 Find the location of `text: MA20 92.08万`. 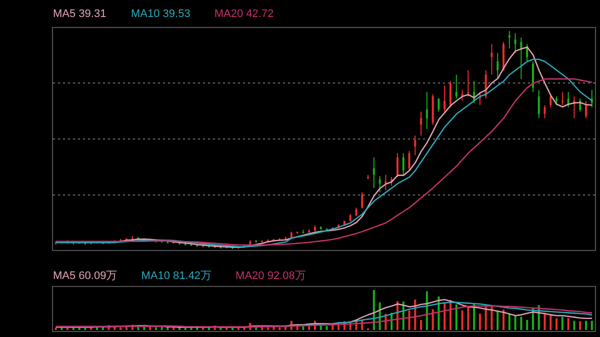

text: MA20 92.08万 is located at coordinates (271, 276).